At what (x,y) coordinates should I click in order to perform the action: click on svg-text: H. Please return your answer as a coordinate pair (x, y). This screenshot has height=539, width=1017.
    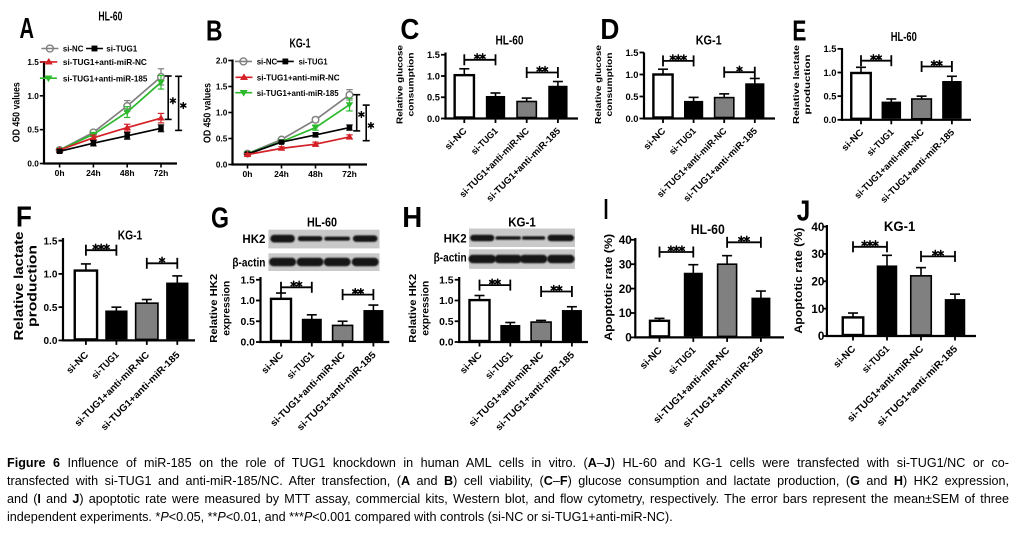
    Looking at the image, I should click on (412, 218).